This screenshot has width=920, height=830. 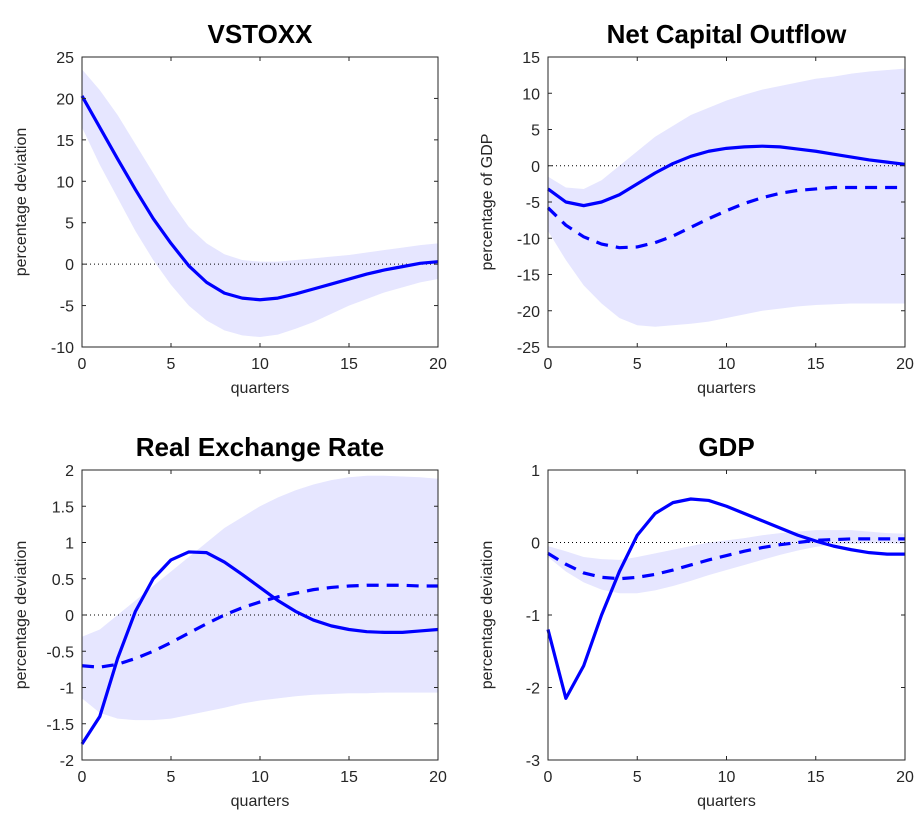 I want to click on chart-title: GDP, so click(x=726, y=447).